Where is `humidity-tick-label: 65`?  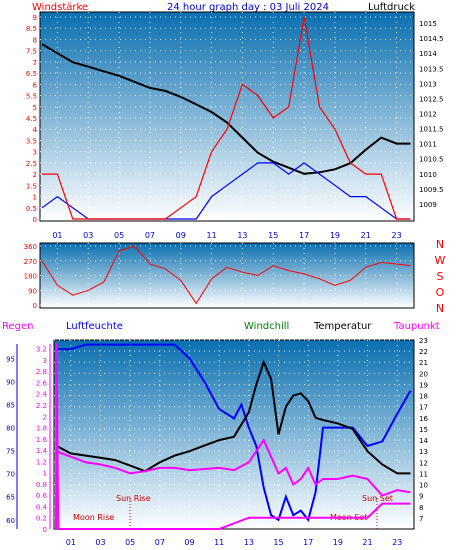 humidity-tick-label: 65 is located at coordinates (10, 498).